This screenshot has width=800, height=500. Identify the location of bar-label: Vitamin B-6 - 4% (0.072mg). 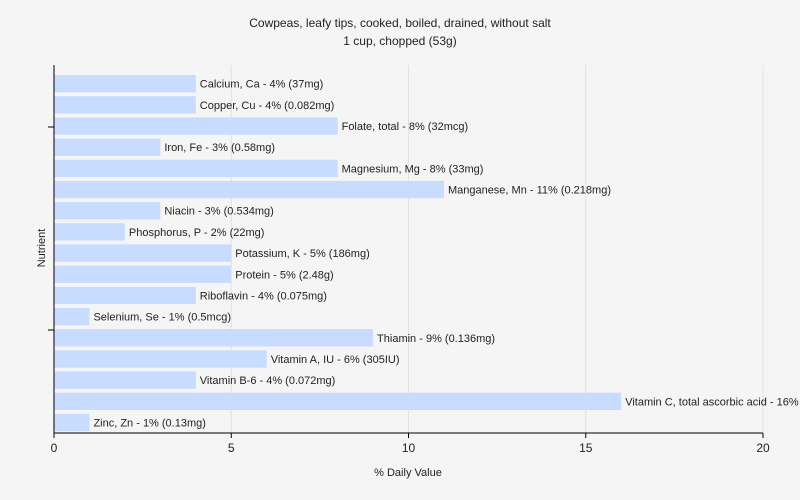
(268, 381).